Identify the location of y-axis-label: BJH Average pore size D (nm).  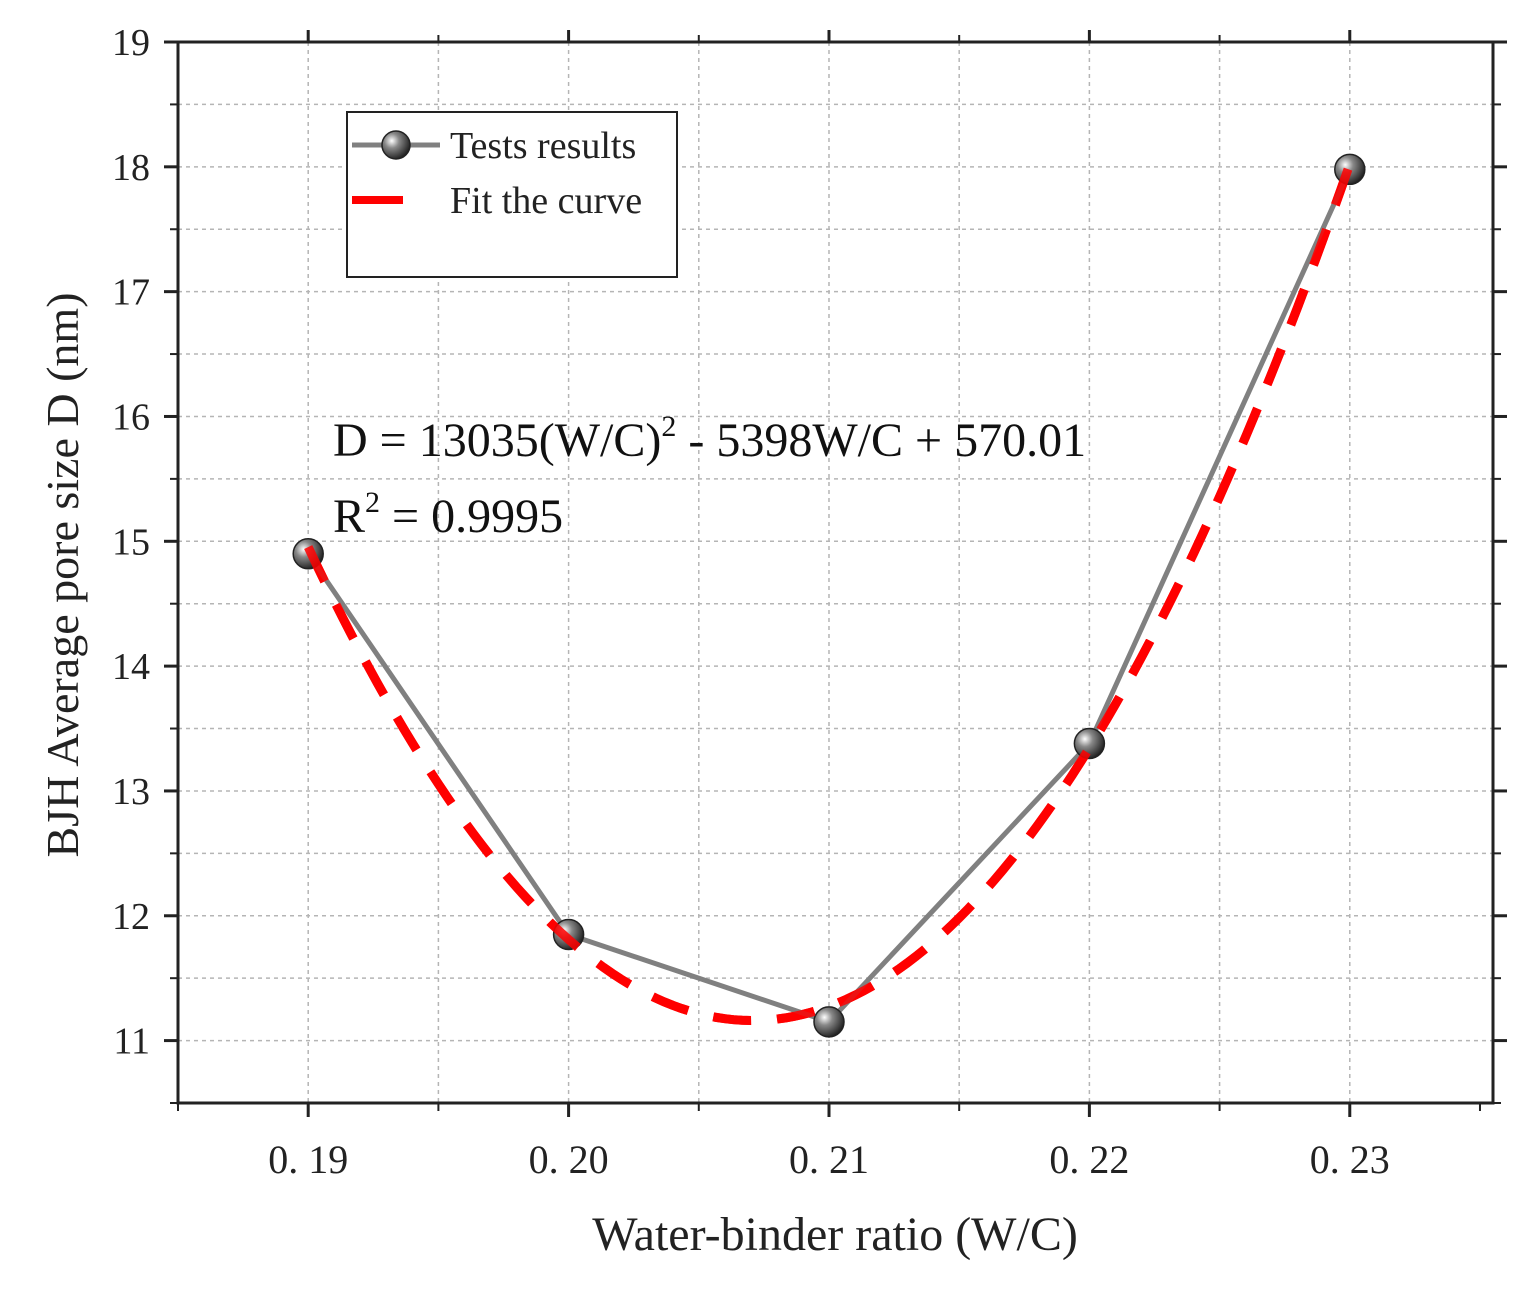
(62, 574).